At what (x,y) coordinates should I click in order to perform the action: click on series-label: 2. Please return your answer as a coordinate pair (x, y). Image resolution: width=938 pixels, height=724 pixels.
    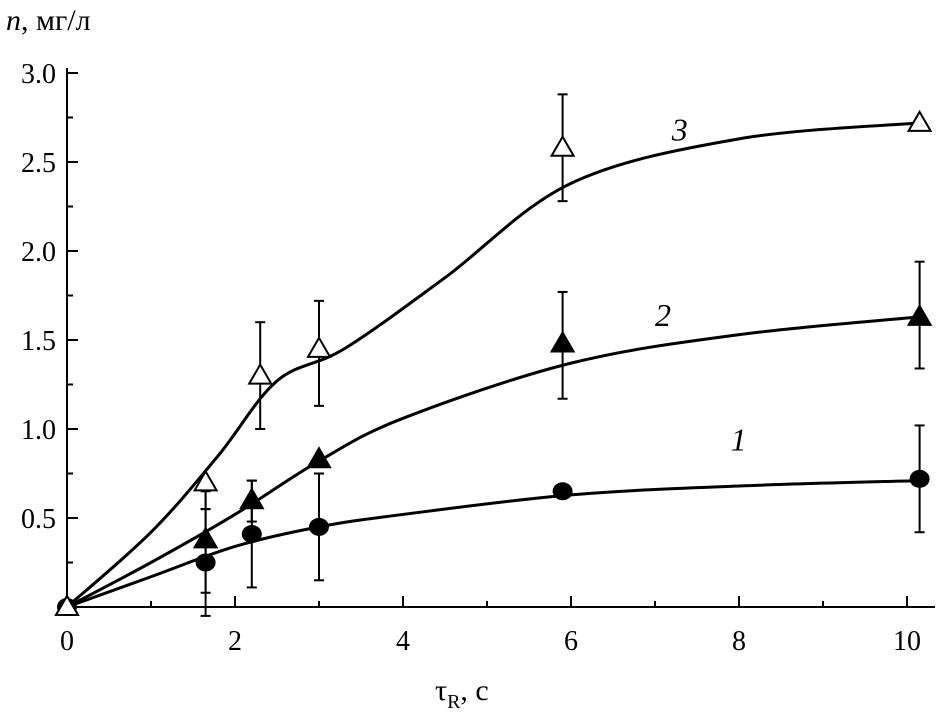
    Looking at the image, I should click on (663, 315).